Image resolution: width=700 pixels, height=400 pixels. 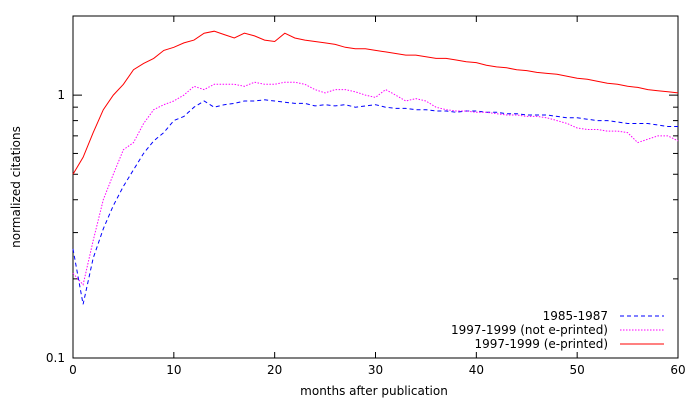 What do you see at coordinates (173, 370) in the screenshot?
I see `x-tick-label: 10` at bounding box center [173, 370].